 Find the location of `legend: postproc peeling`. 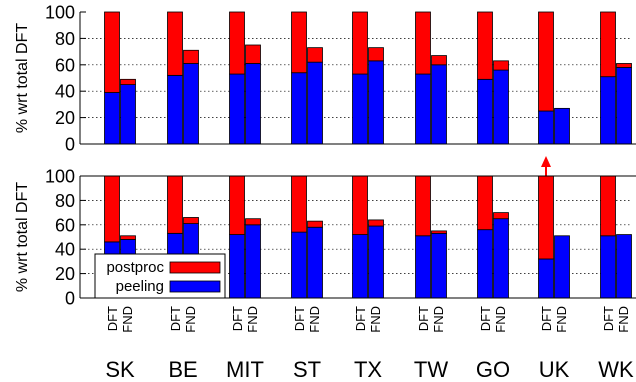

legend: postproc peeling is located at coordinates (160, 276).